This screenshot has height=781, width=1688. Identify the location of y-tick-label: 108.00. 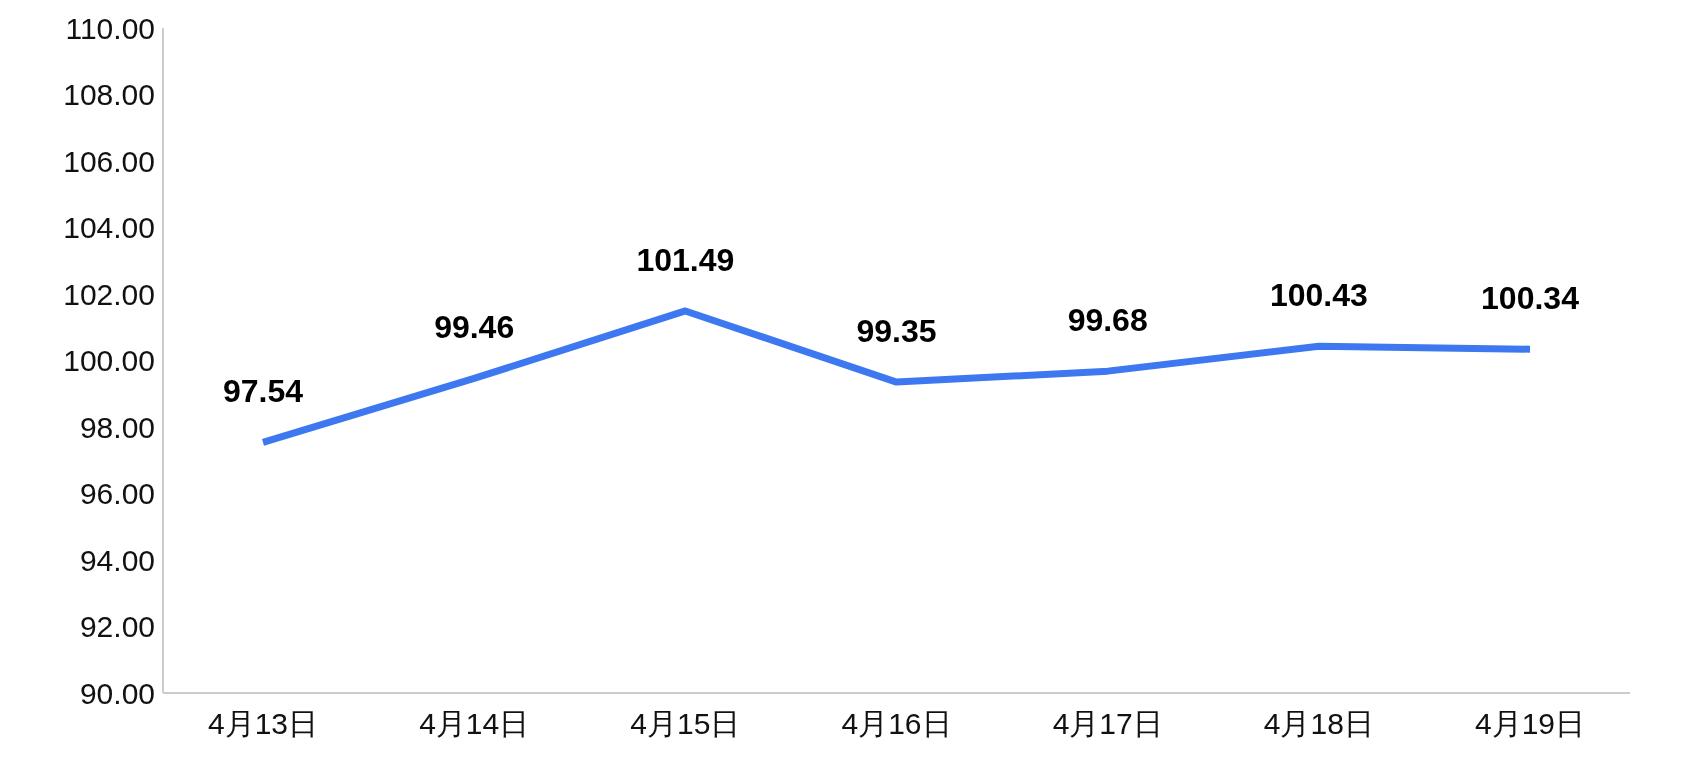
(109, 95).